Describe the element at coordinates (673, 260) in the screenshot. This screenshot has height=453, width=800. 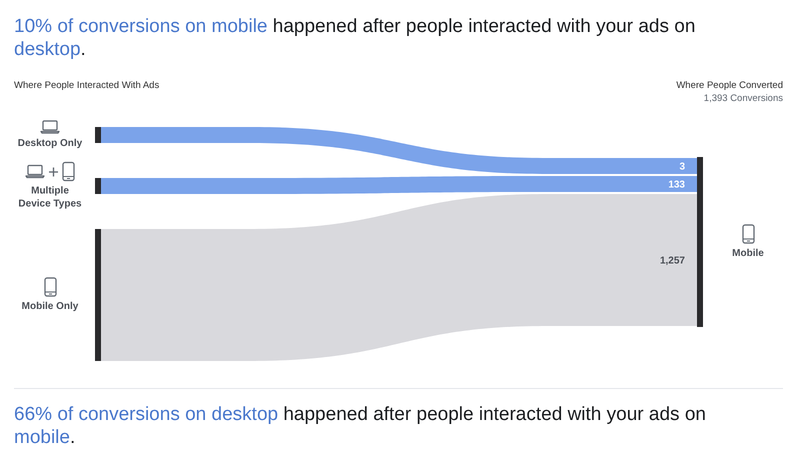
I see `data-label: 1,257` at that location.